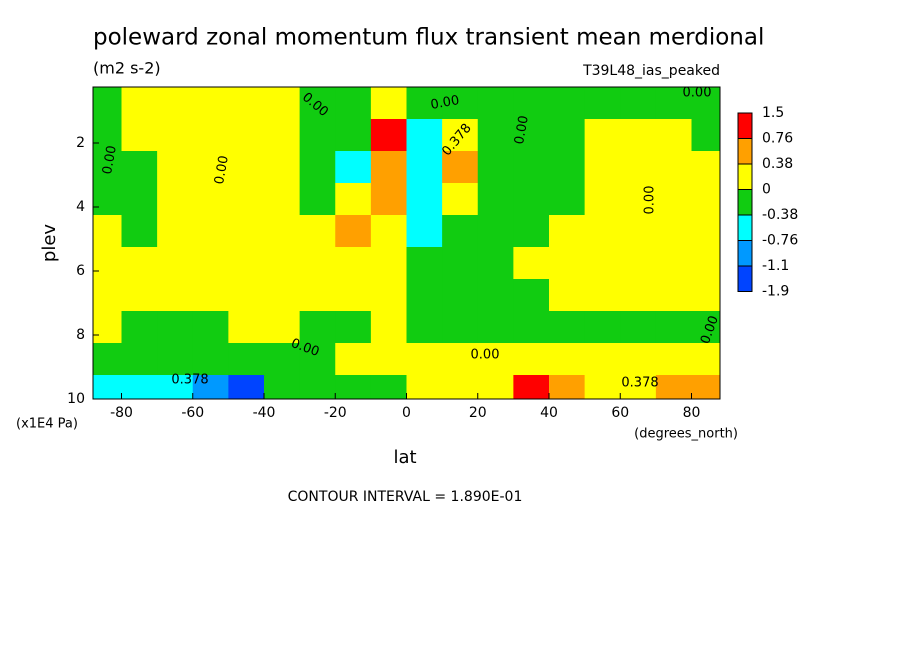 This screenshot has width=904, height=658. Describe the element at coordinates (49, 243) in the screenshot. I see `y-axis-label: plev` at that location.